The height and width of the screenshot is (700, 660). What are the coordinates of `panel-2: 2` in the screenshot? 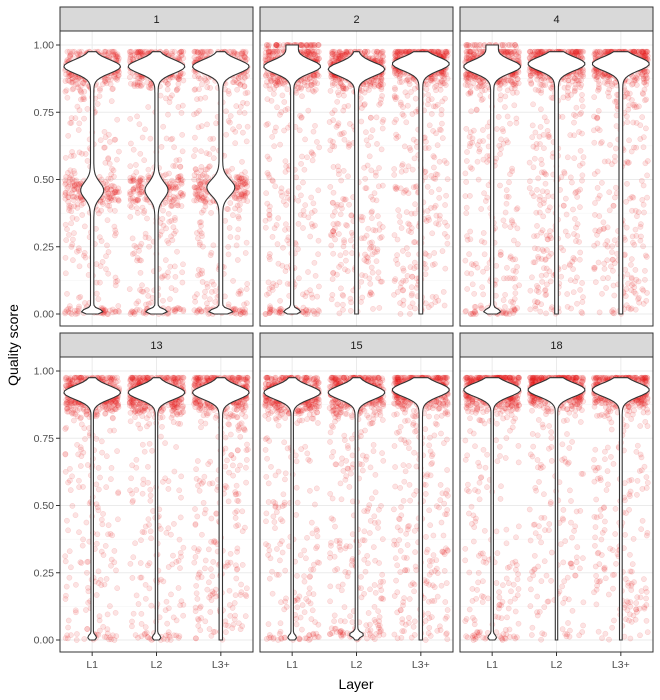 It's located at (356, 166).